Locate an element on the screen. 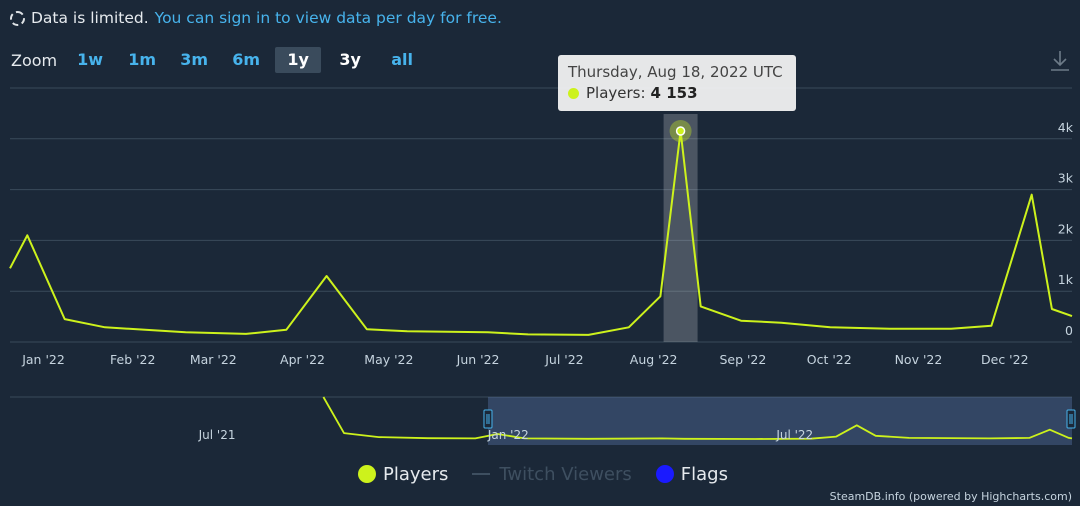  y-tick-label: 3k is located at coordinates (1066, 178).